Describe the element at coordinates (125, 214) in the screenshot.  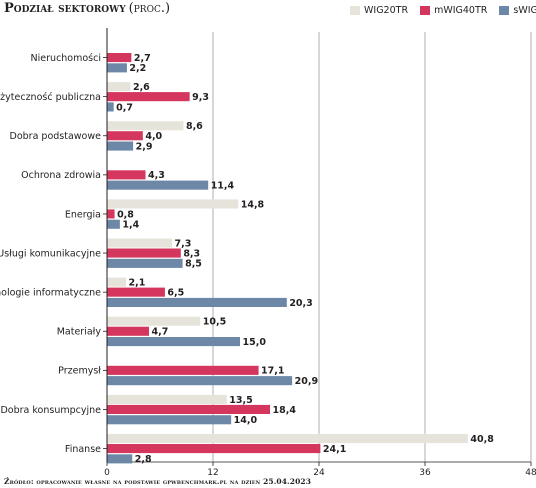
I see `data-label: 0,8` at that location.